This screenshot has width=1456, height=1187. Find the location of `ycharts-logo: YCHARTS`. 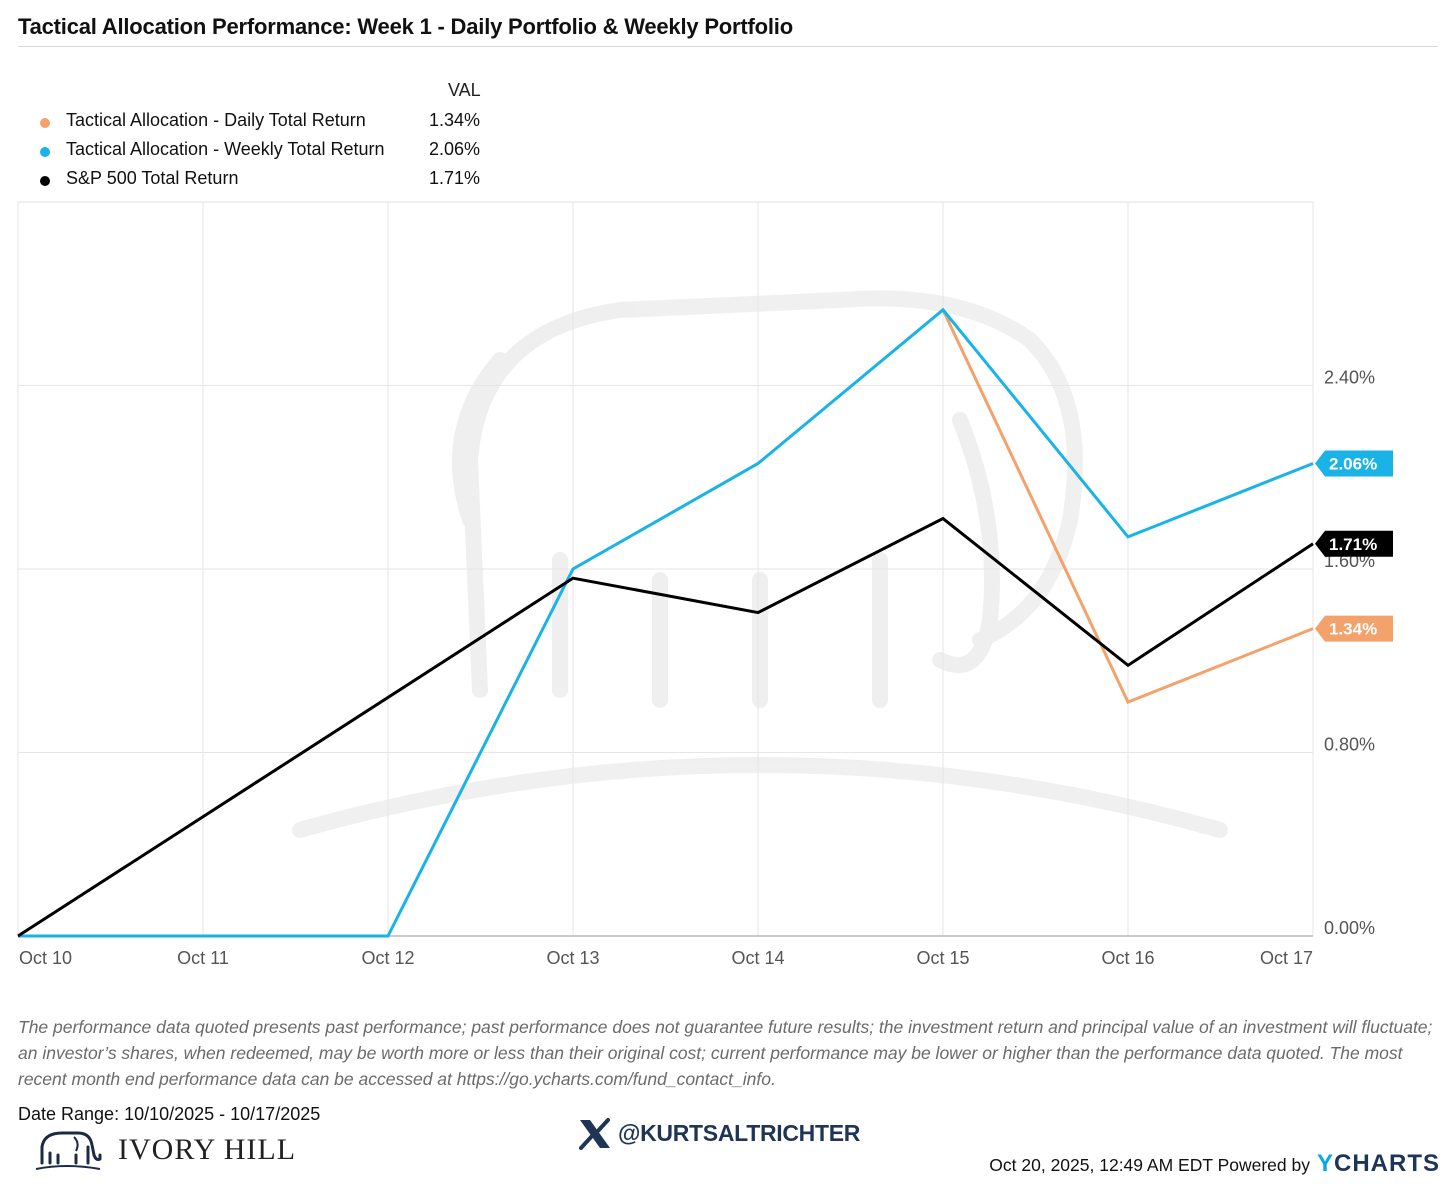

ycharts-logo: YCHARTS is located at coordinates (1378, 1164).